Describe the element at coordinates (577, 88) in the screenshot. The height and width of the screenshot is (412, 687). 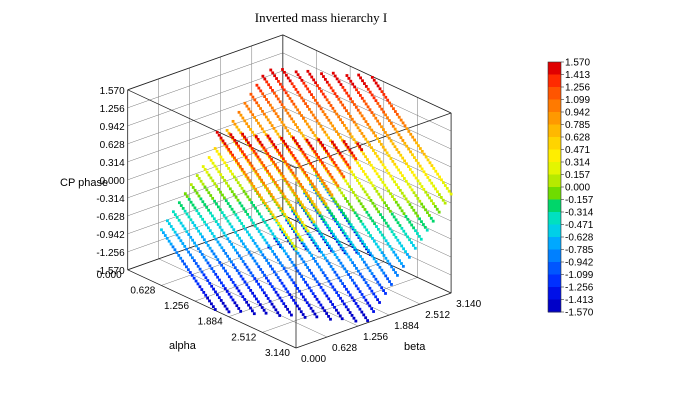
I see `colorbar-tick-label: 1.256` at that location.